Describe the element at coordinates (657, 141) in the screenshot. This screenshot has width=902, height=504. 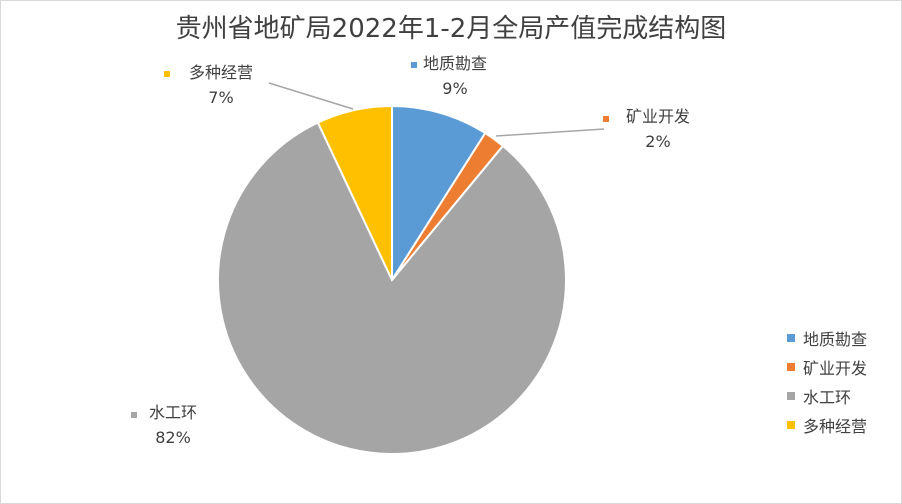
I see `data-label-value: 2%` at that location.